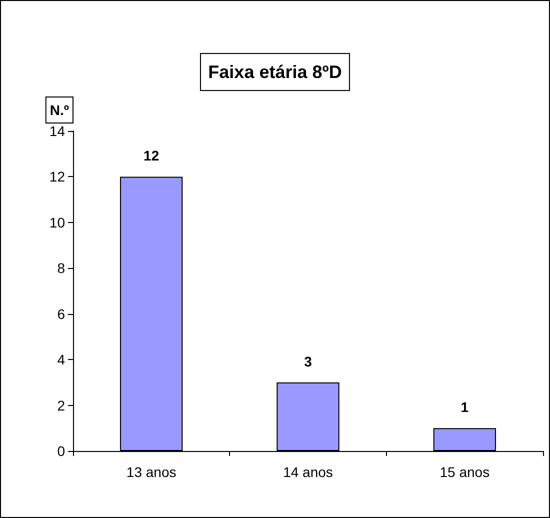  Describe the element at coordinates (308, 472) in the screenshot. I see `x-tick-label: 14 anos` at that location.